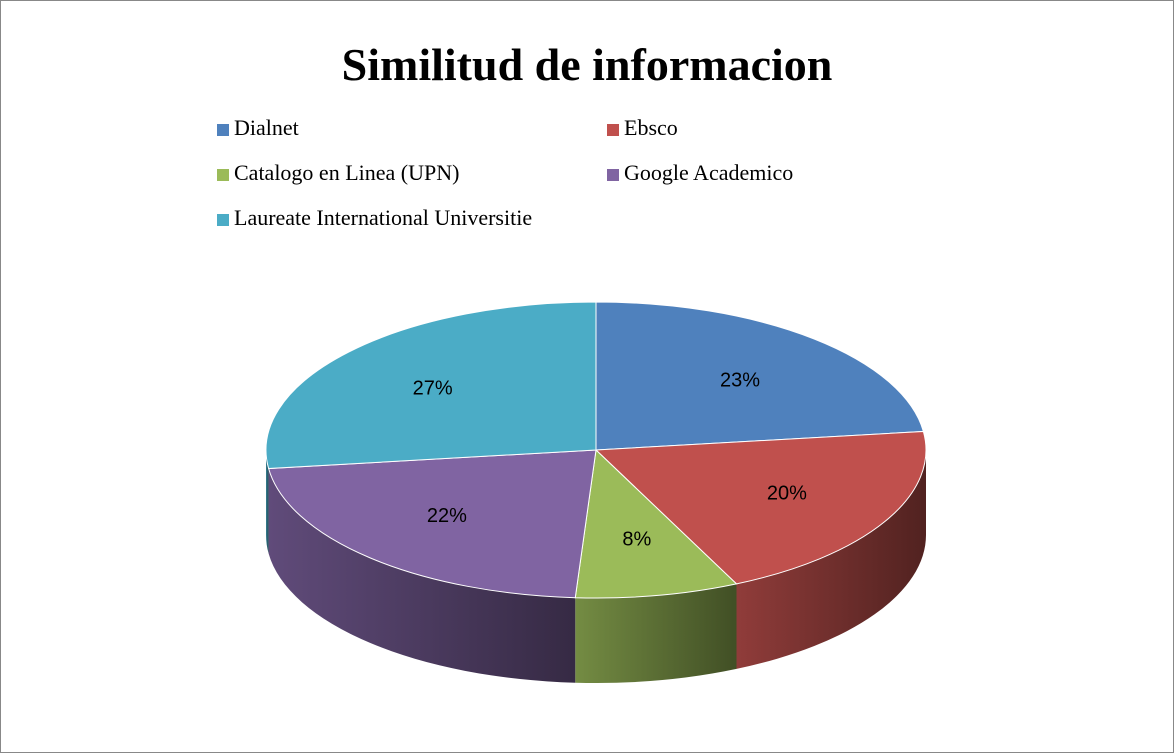 The width and height of the screenshot is (1174, 753). What do you see at coordinates (433, 389) in the screenshot?
I see `data-label: 27%` at bounding box center [433, 389].